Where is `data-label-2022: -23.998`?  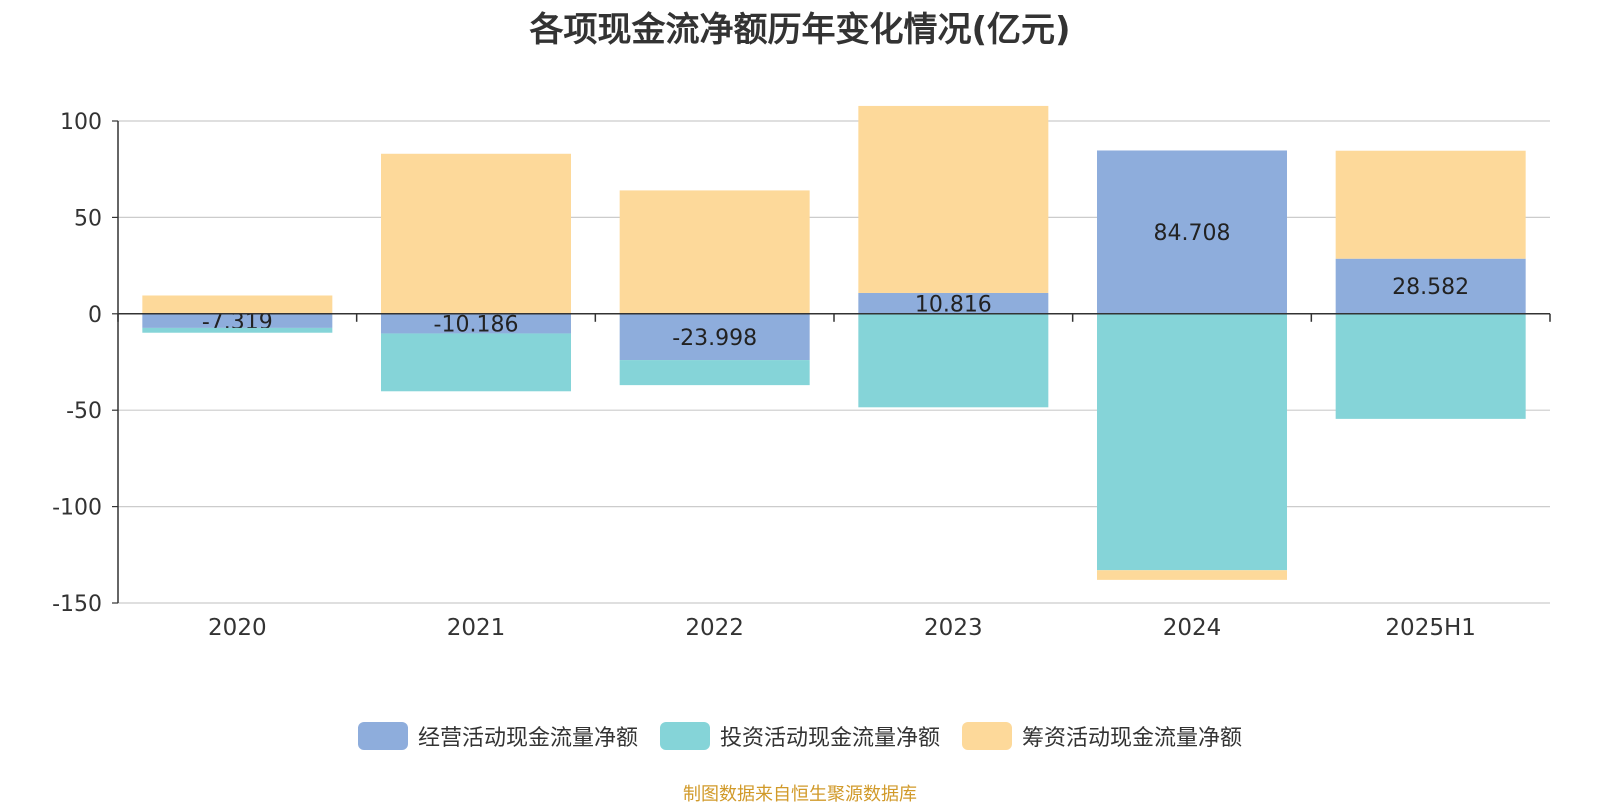 data-label-2022: -23.998 is located at coordinates (714, 338).